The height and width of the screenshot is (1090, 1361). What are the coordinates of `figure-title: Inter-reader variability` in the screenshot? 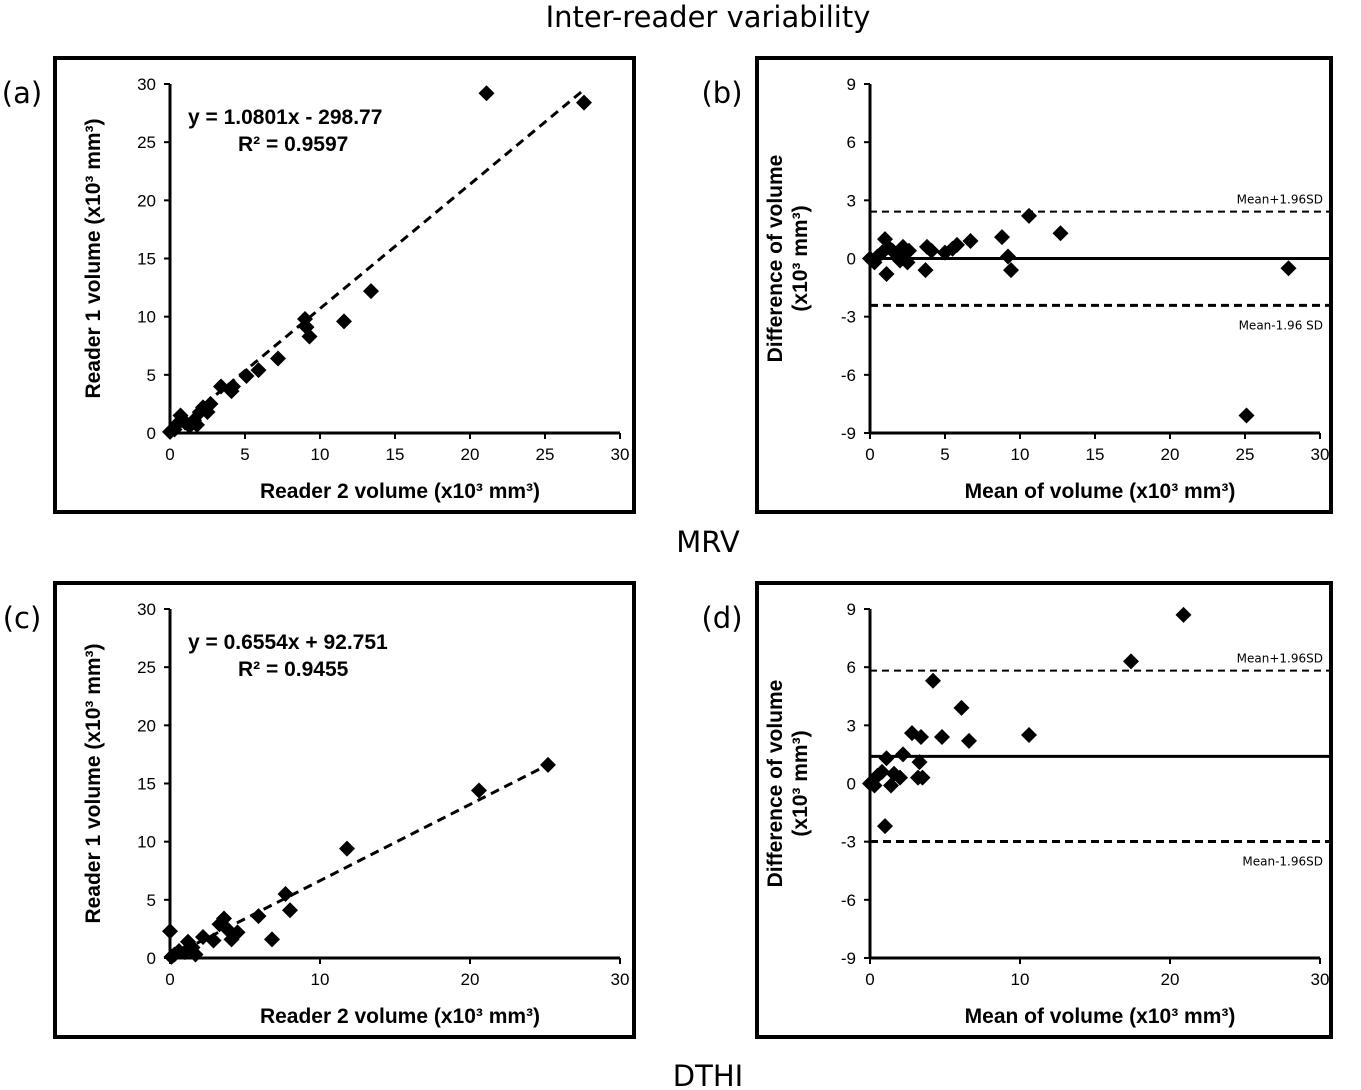 It's located at (708, 17).